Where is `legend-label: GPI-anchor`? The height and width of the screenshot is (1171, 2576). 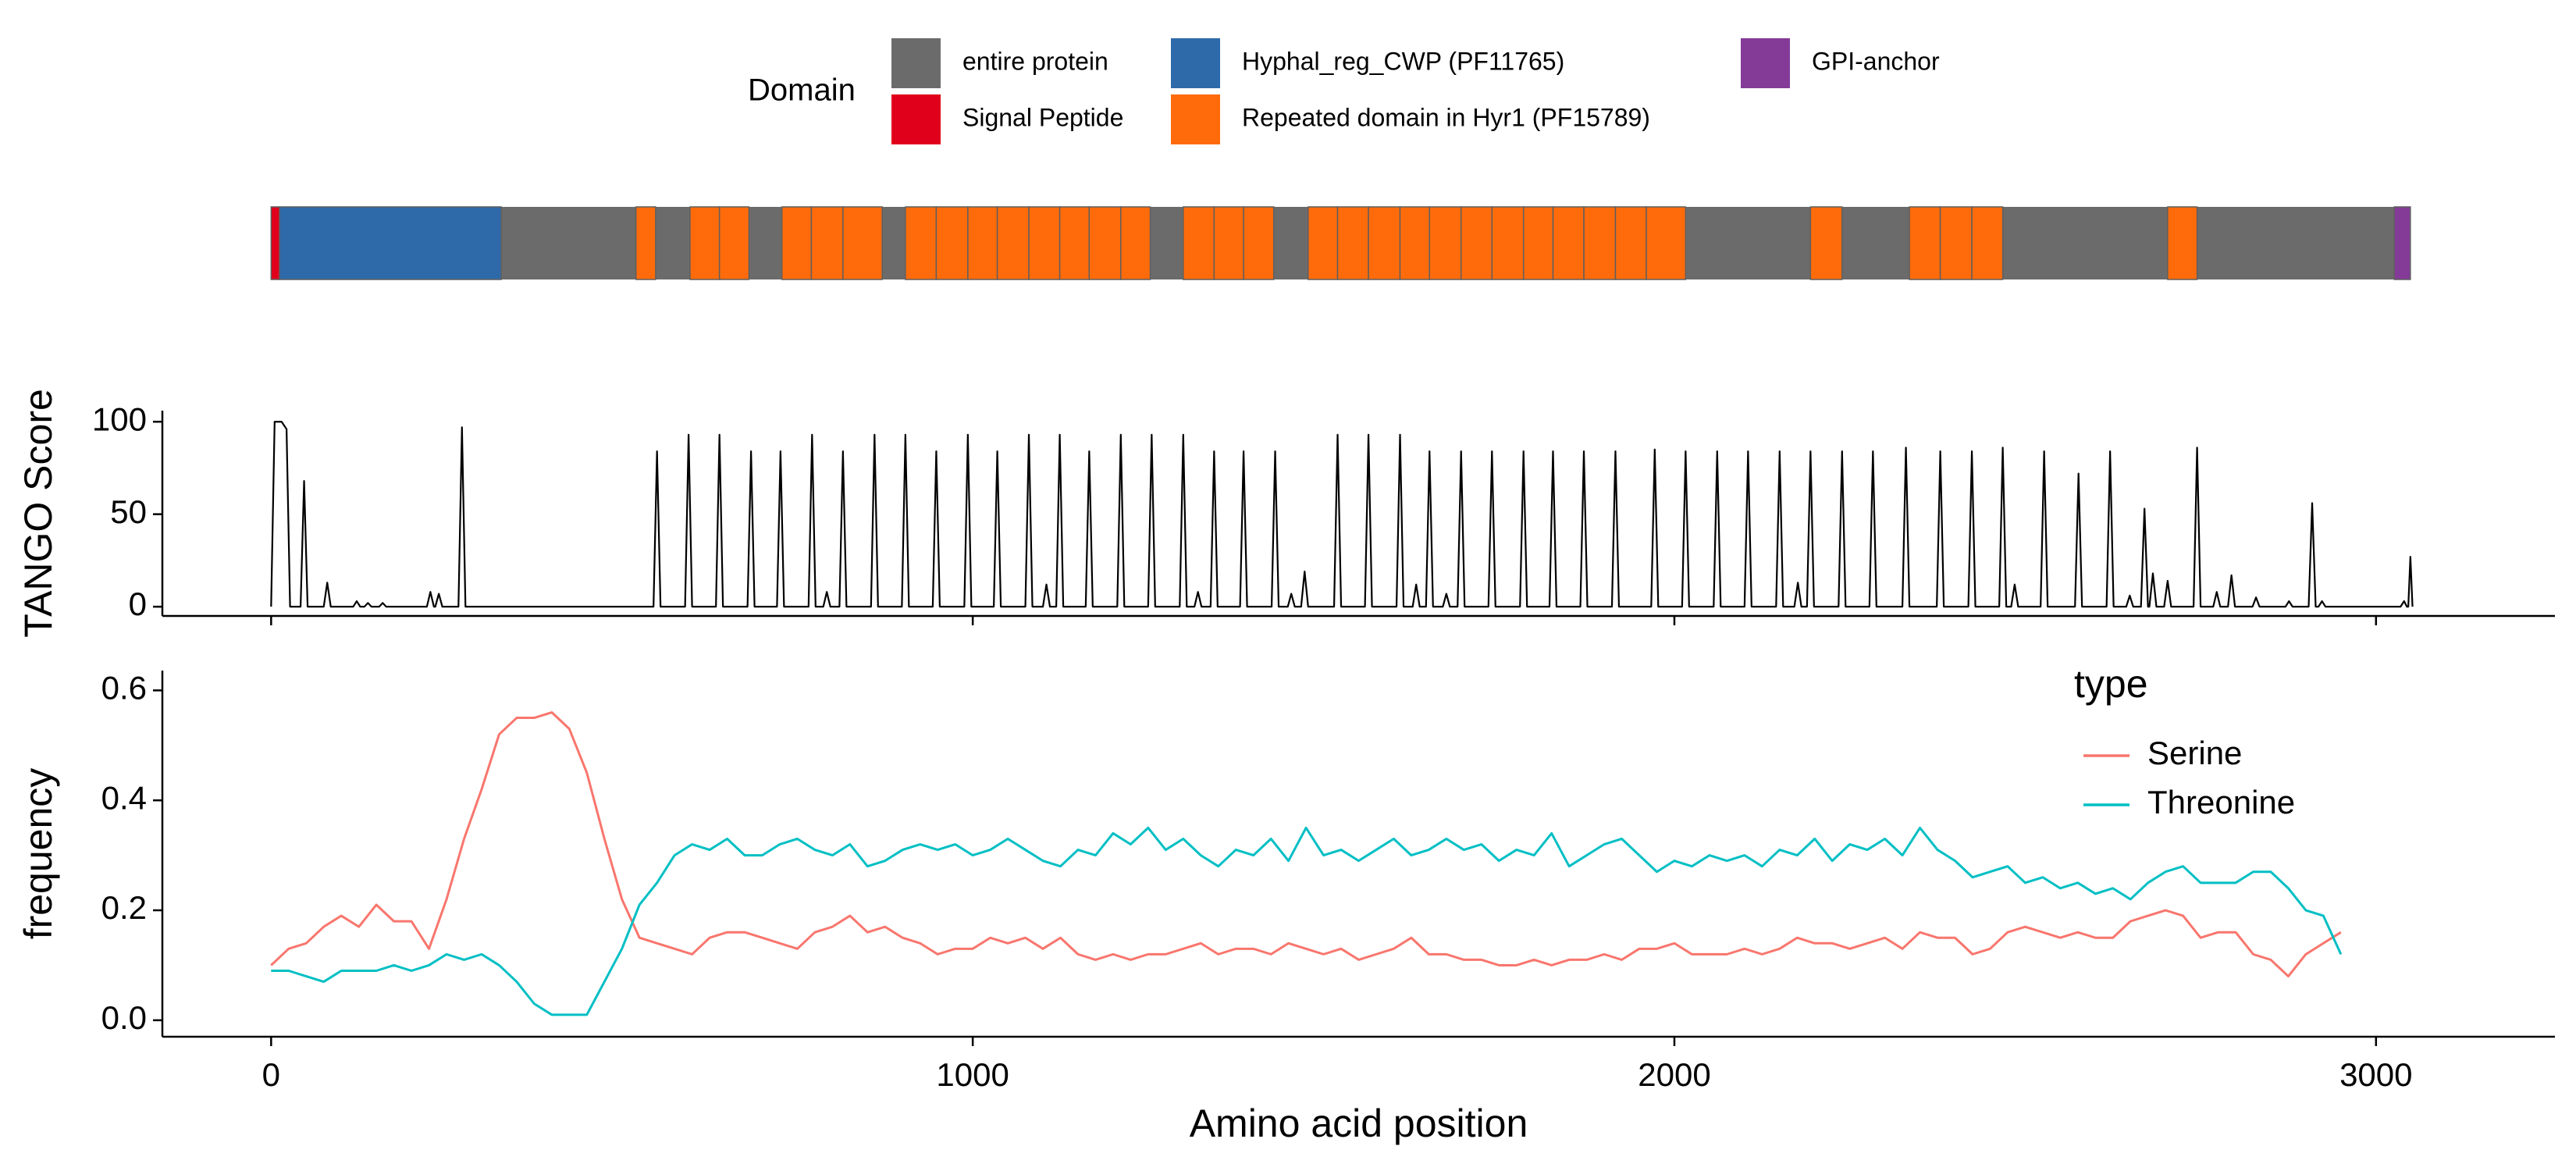 legend-label: GPI-anchor is located at coordinates (1876, 61).